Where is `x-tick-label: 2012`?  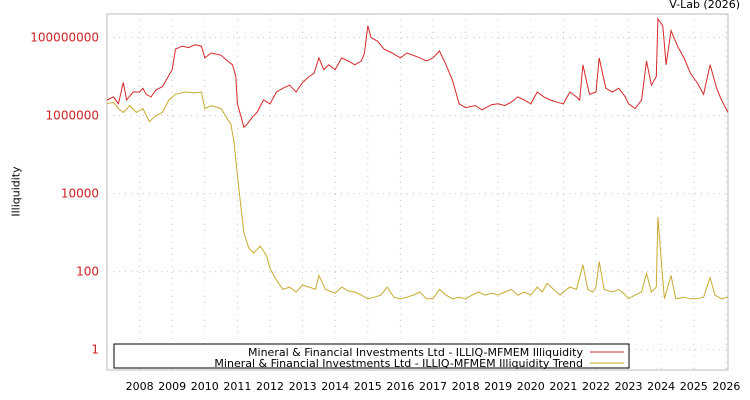 x-tick-label: 2012 is located at coordinates (270, 386).